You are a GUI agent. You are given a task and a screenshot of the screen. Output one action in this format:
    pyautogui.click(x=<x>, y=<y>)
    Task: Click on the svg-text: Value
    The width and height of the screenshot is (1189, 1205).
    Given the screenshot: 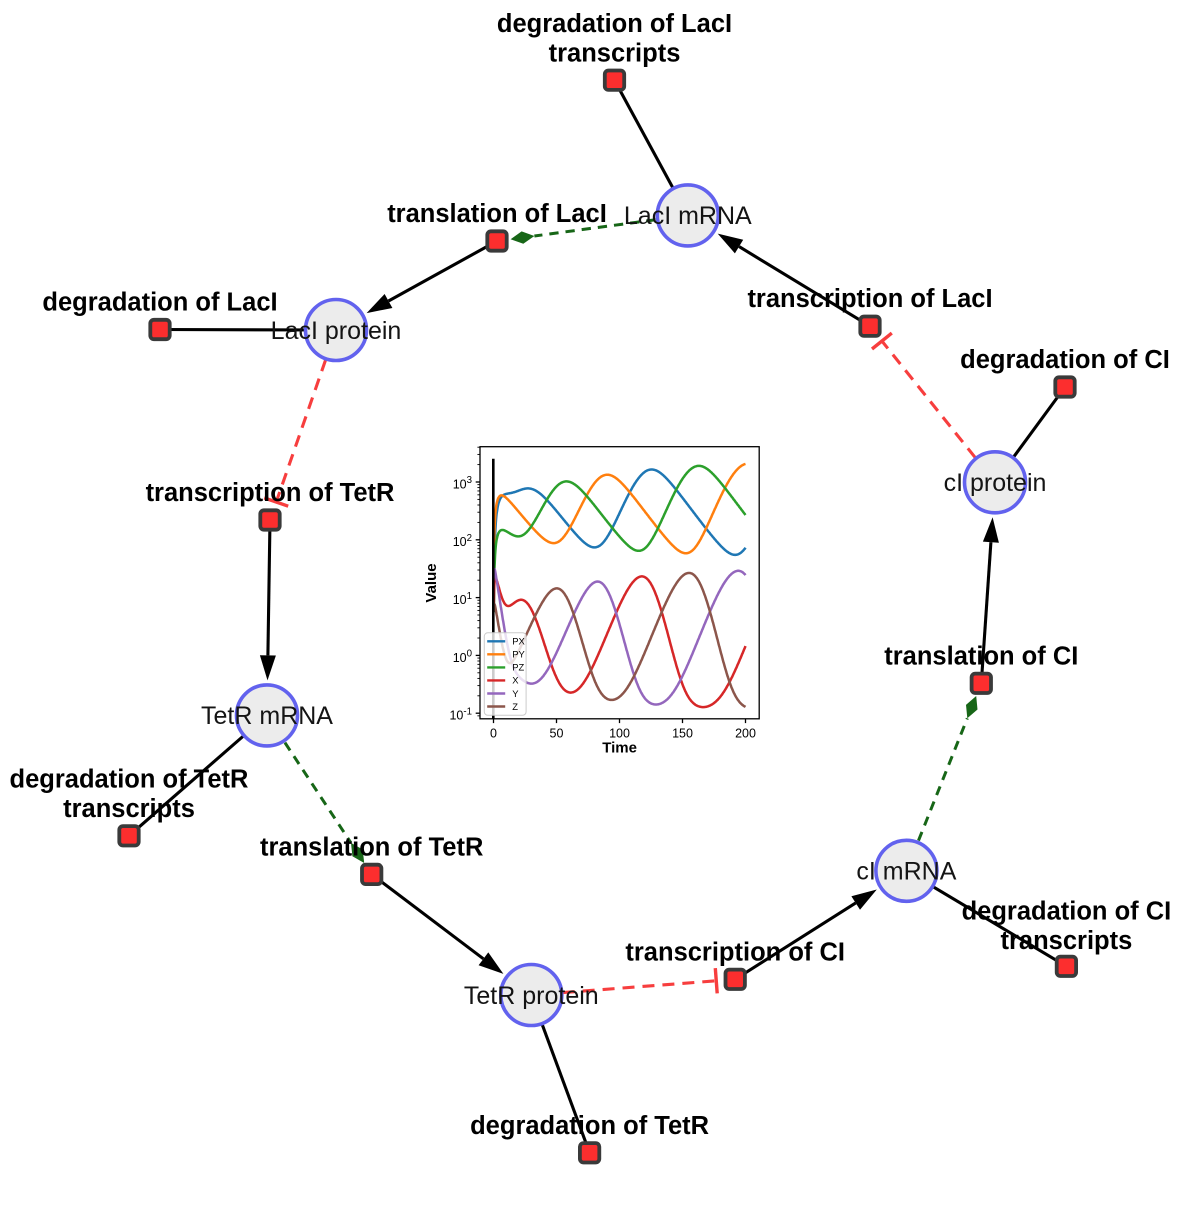 What is the action you would take?
    pyautogui.click(x=431, y=582)
    